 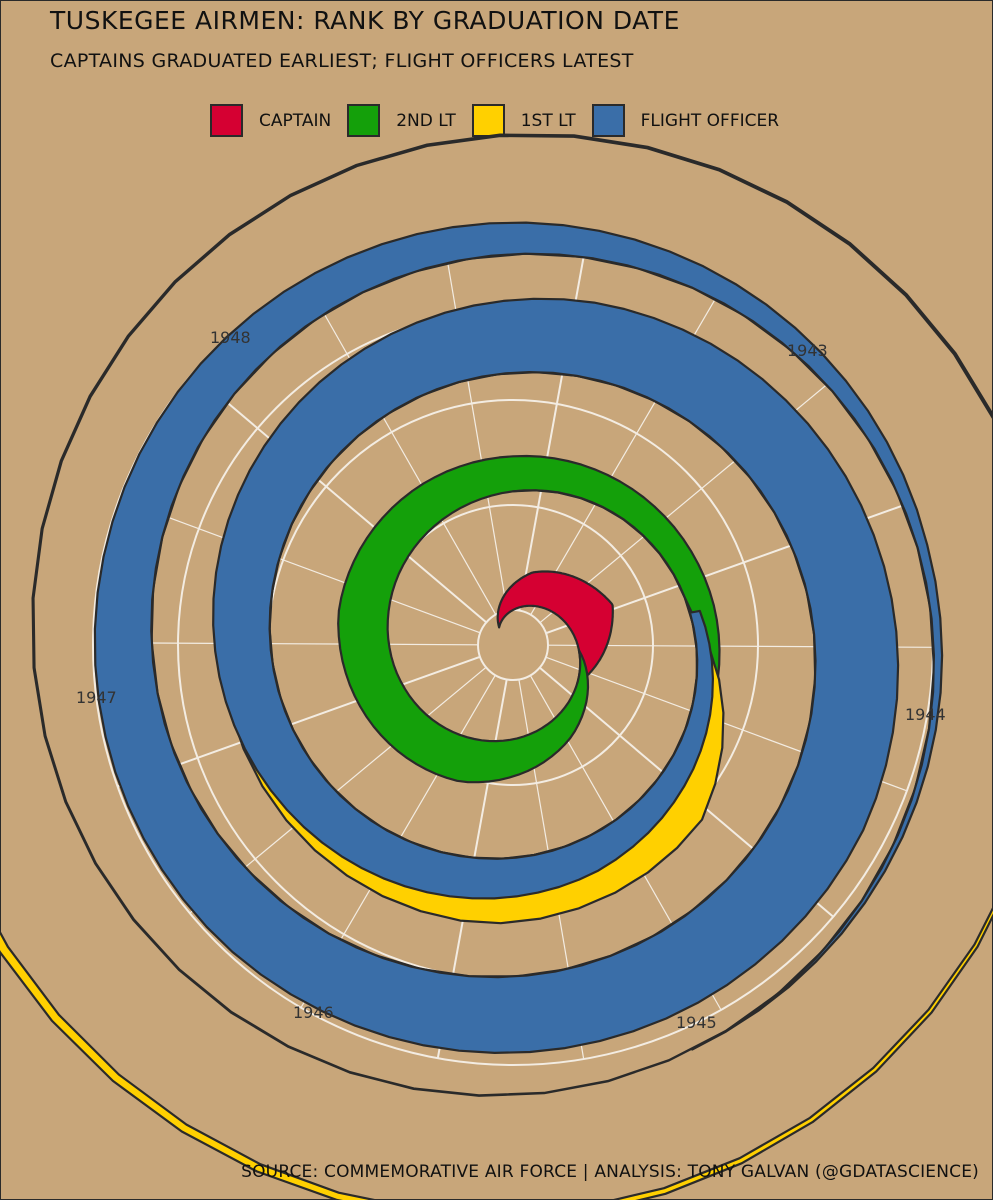 I want to click on year-label-1947: 1947, so click(x=96, y=697).